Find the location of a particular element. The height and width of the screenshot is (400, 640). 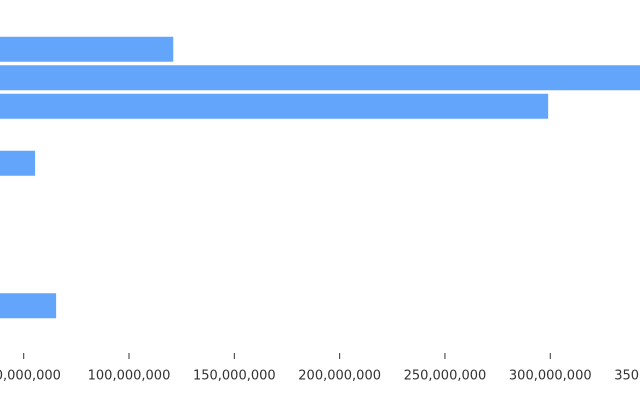

x-tick-label: 100,000,000 is located at coordinates (129, 376).